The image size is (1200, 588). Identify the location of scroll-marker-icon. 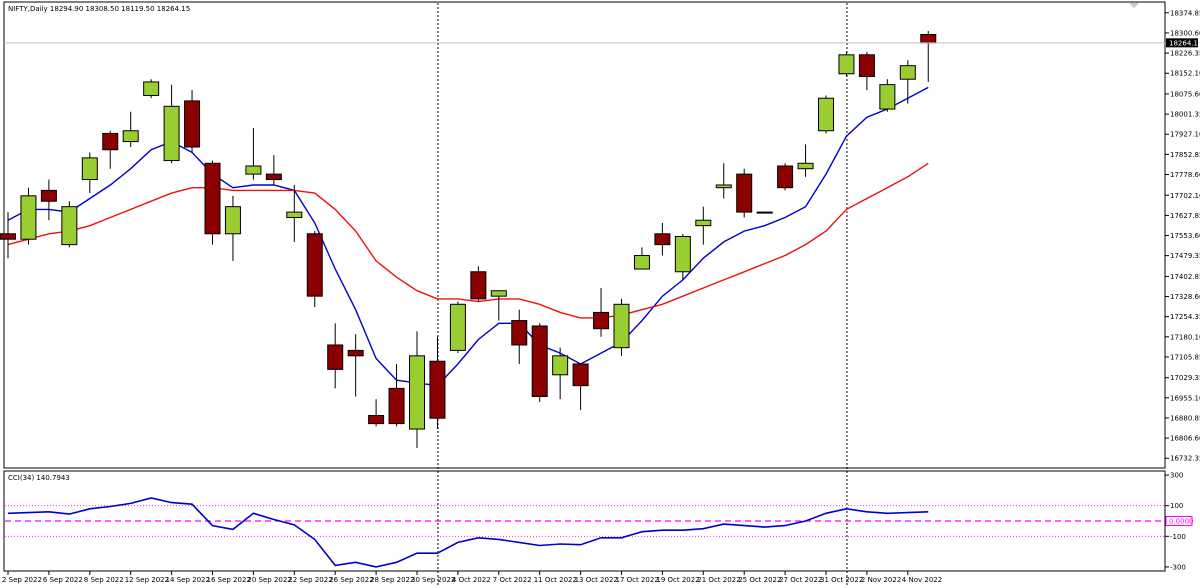
(1134, 5).